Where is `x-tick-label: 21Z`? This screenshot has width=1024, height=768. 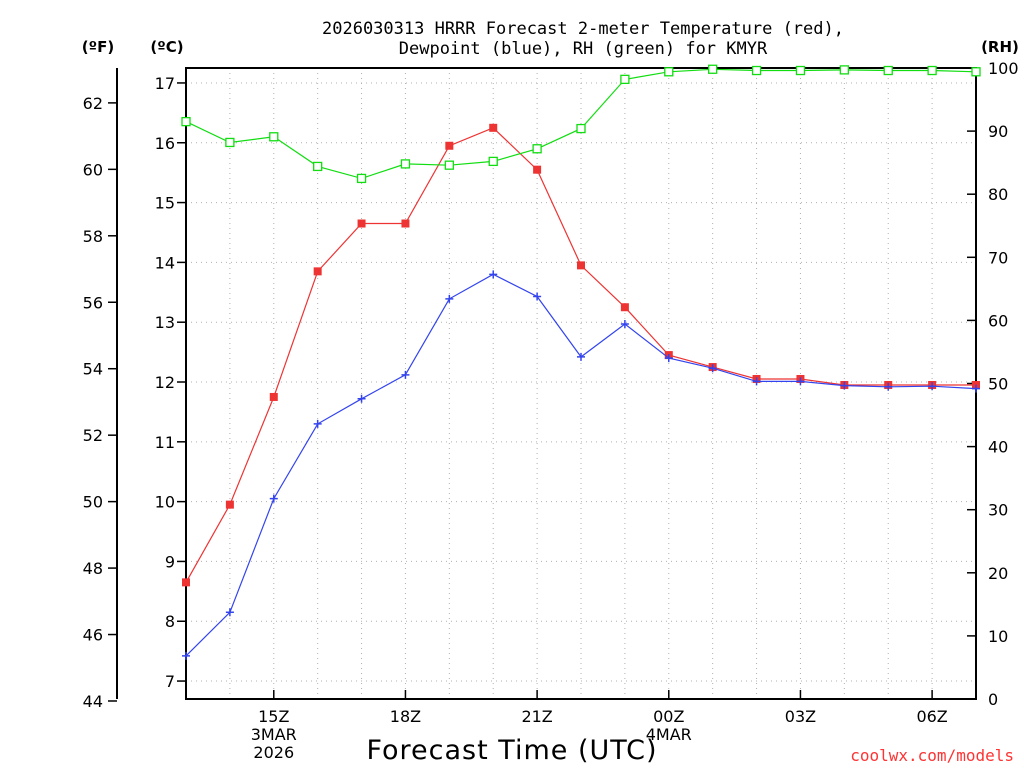
x-tick-label: 21Z is located at coordinates (536, 716).